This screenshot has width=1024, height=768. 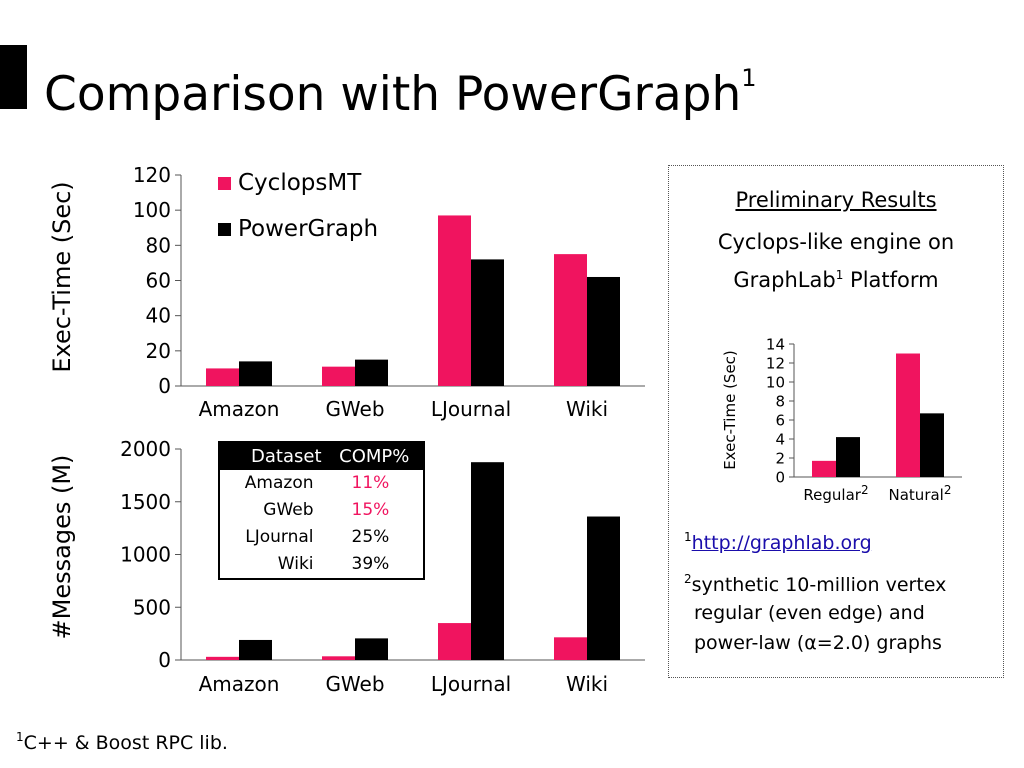 What do you see at coordinates (835, 493) in the screenshot?
I see `x-category-label: Regular2` at bounding box center [835, 493].